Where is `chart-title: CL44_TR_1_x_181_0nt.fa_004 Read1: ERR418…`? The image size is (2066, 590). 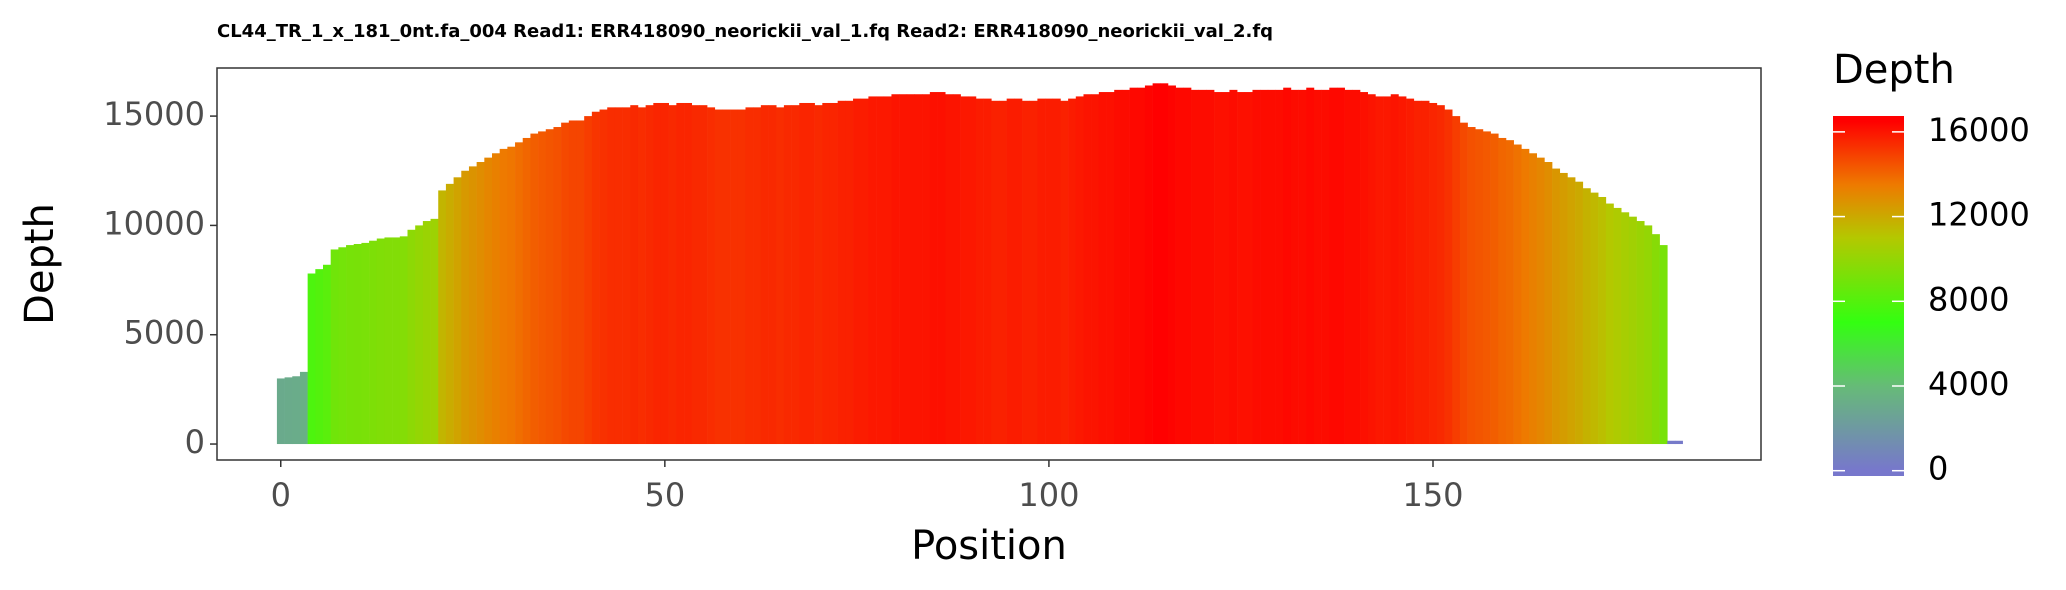
chart-title: CL44_TR_1_x_181_0nt.fa_004 Read1: ERR418… is located at coordinates (745, 31).